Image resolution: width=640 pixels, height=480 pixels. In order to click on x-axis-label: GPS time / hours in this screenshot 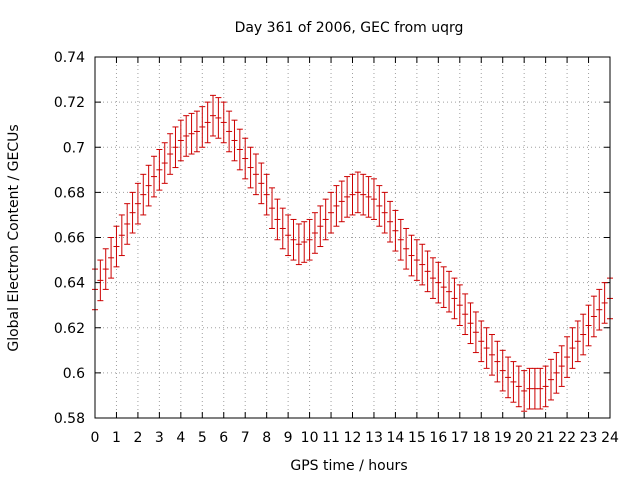, I will do `click(348, 466)`.